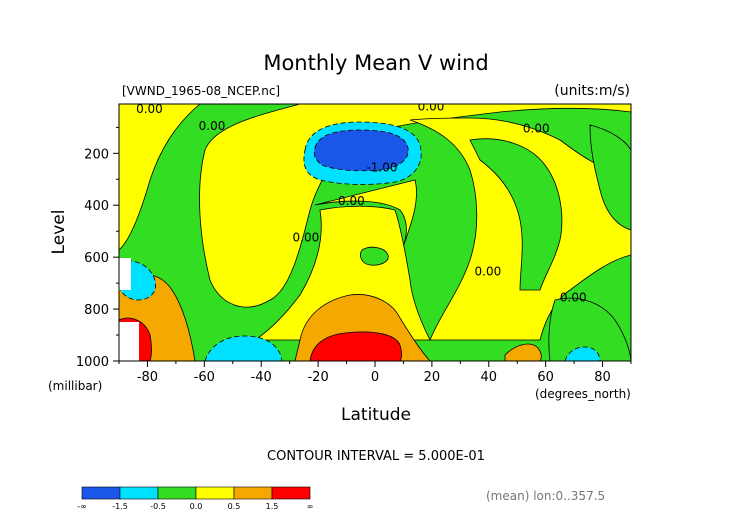  Describe the element at coordinates (196, 506) in the screenshot. I see `colorbar-label: 0.0` at that location.